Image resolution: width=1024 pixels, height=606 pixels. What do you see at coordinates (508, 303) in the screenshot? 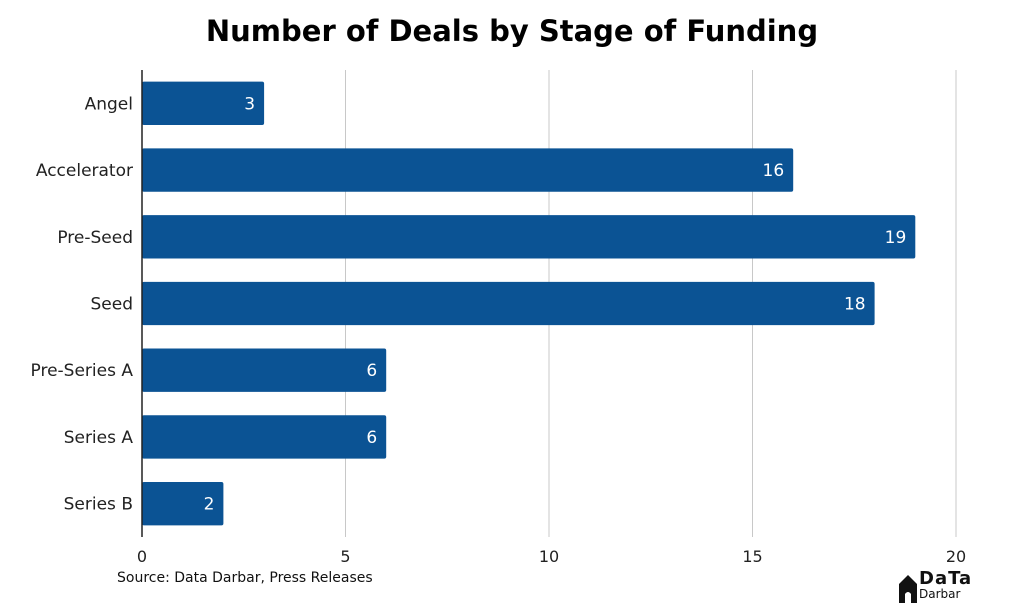
I see `bar-seed` at bounding box center [508, 303].